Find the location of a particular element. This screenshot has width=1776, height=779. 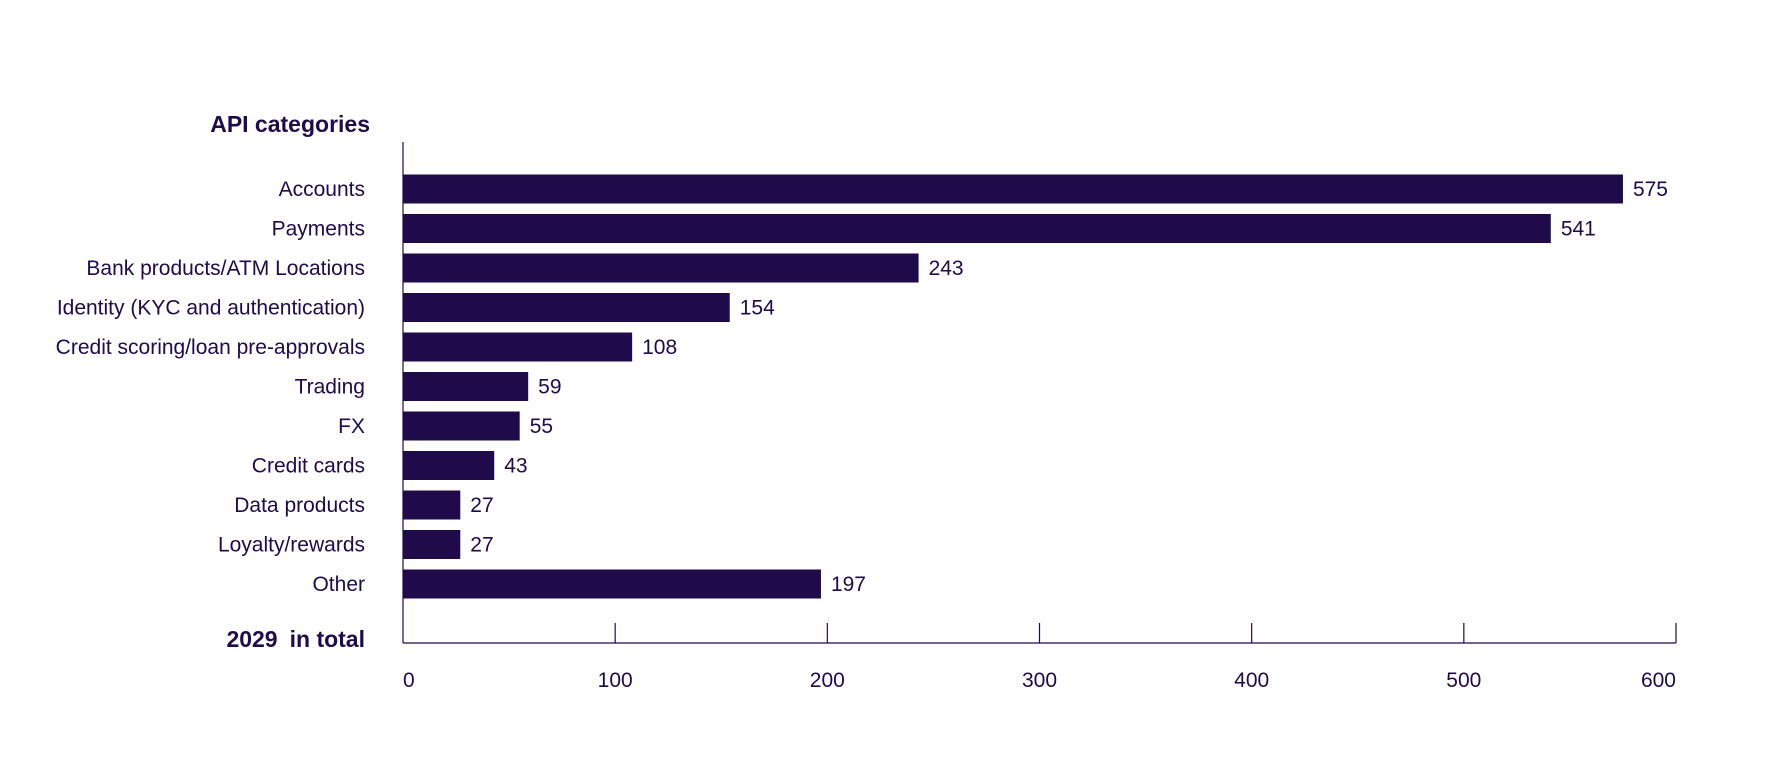

x-tick-label: 200 is located at coordinates (827, 680).